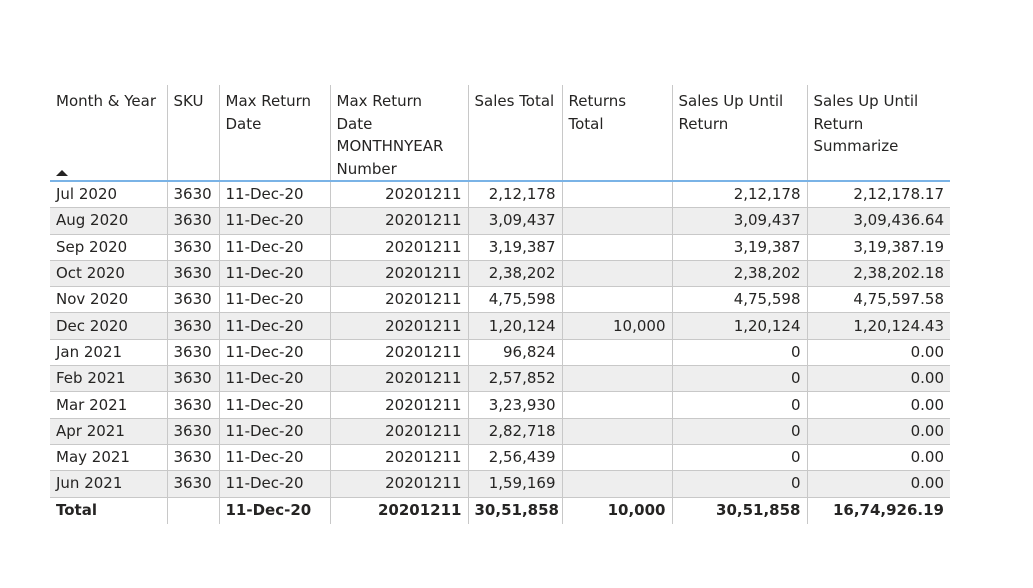 The height and width of the screenshot is (588, 1033). Describe the element at coordinates (192, 133) in the screenshot. I see `column-header-sku: SKU` at that location.